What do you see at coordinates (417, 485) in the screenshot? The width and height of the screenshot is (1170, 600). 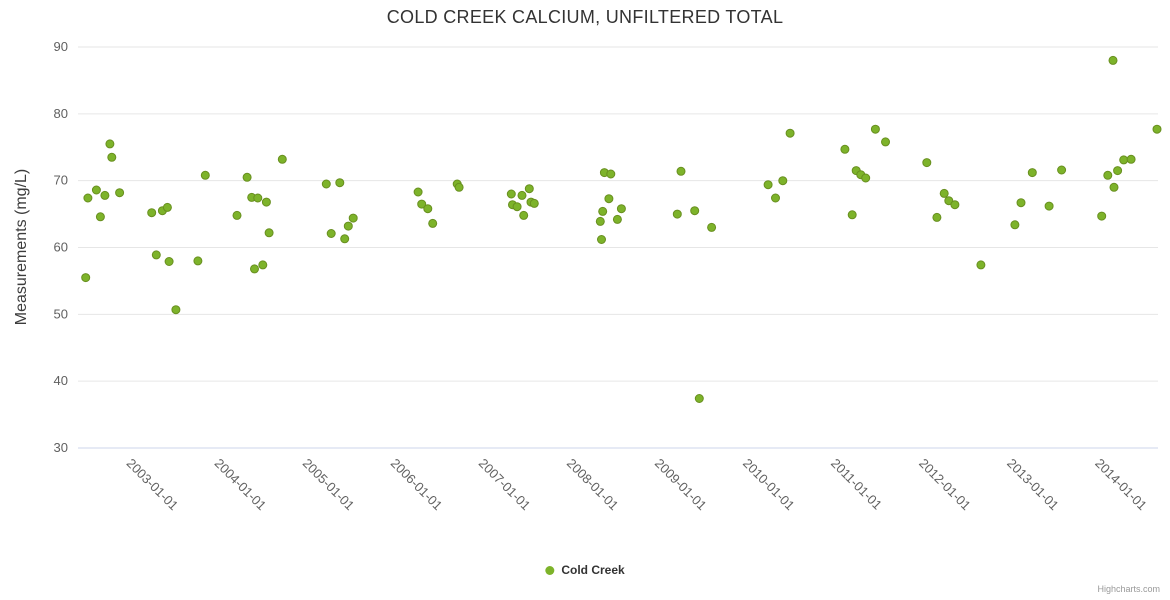 I see `x-tick-label: 2006-01-01` at bounding box center [417, 485].